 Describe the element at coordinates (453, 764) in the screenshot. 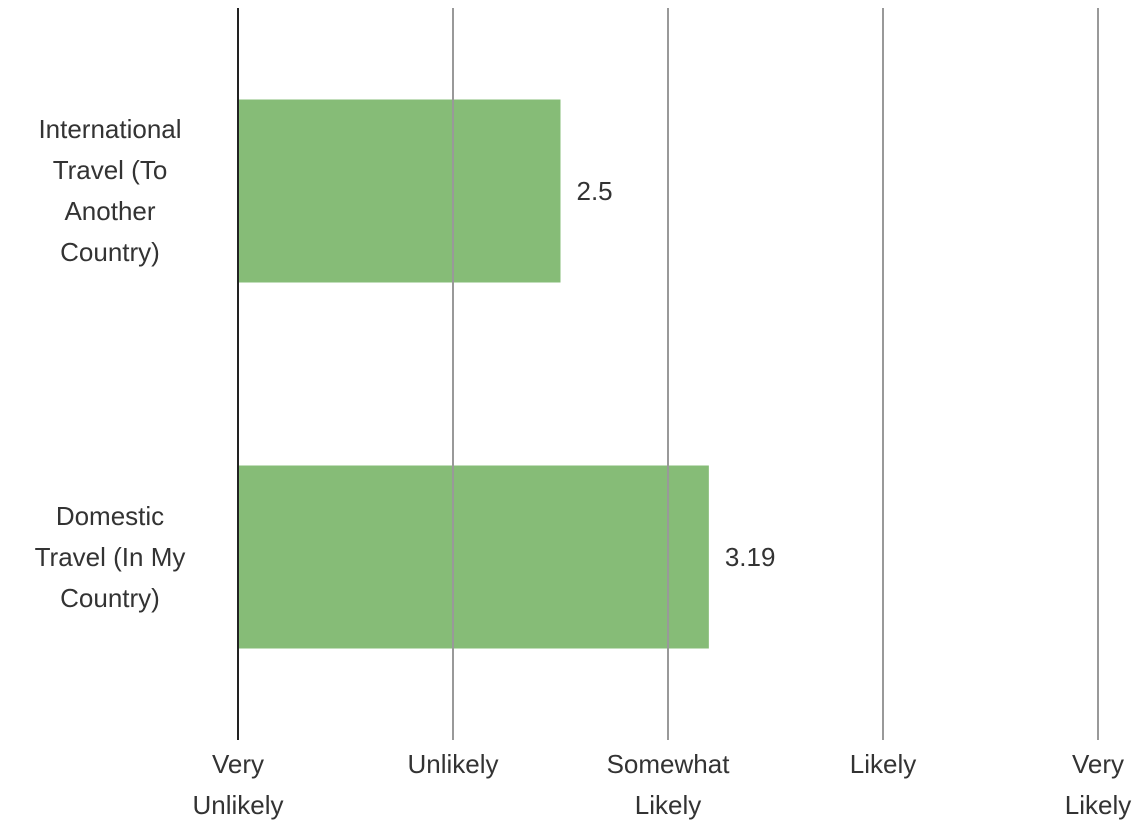

I see `x-tick-label: Unlikely` at that location.